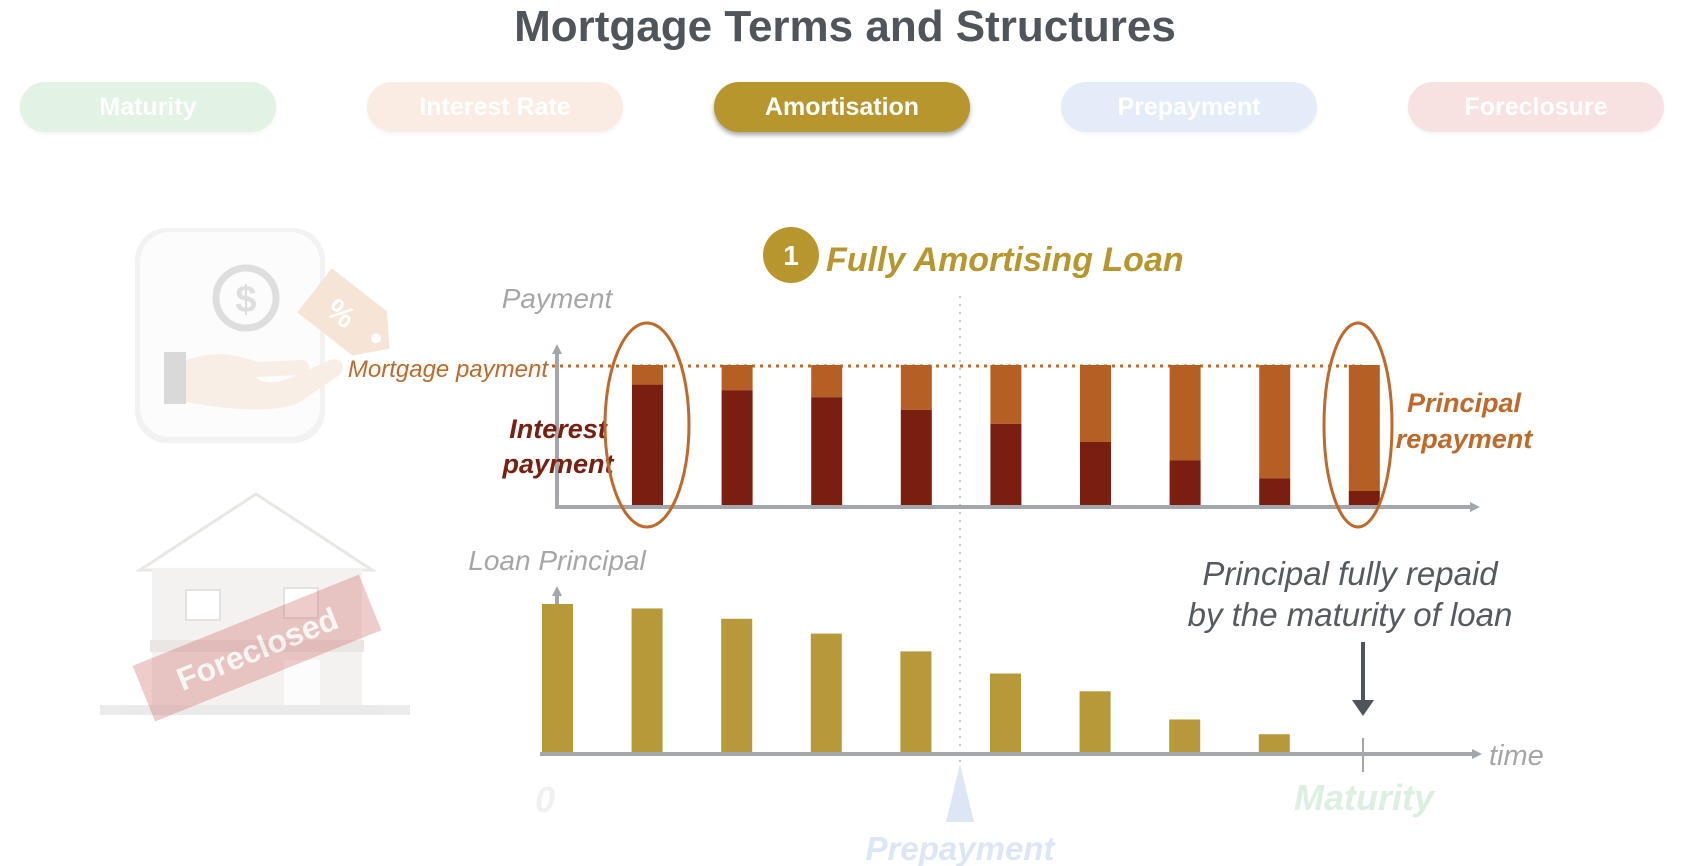 The width and height of the screenshot is (1690, 866). I want to click on tab-prepayment: Prepayment, so click(1189, 107).